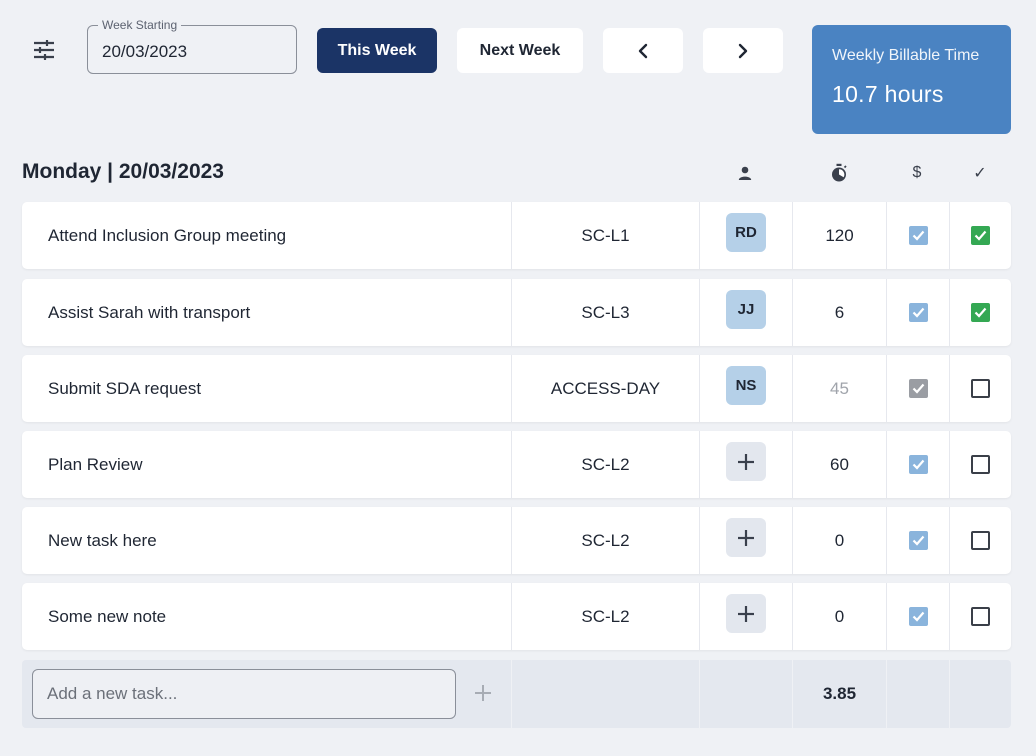 The image size is (1036, 756). I want to click on sliders-icon, so click(44, 50).